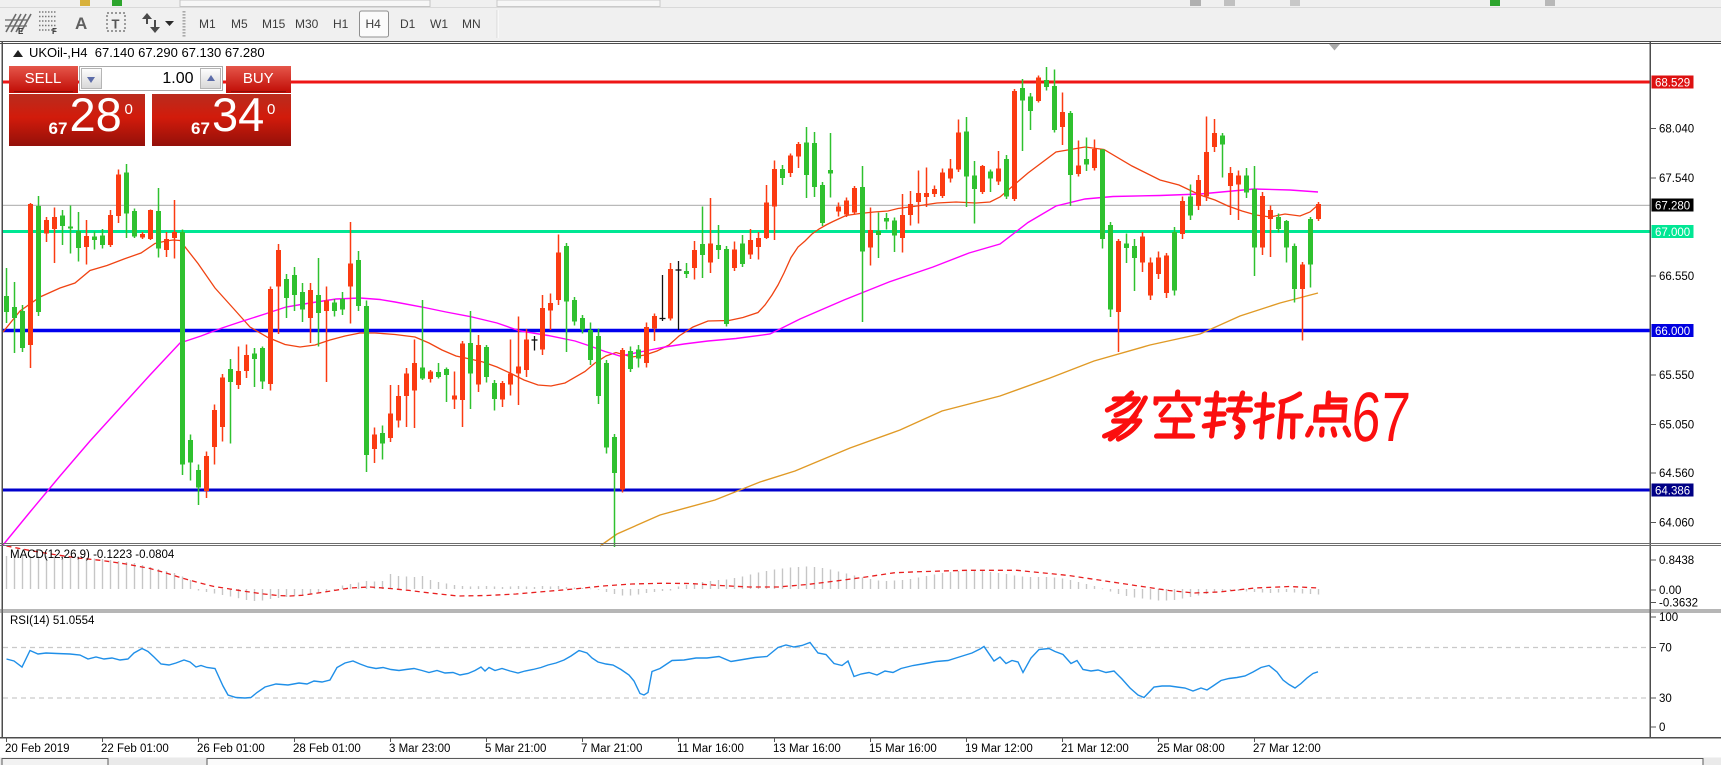  I want to click on svg-text: 66.550, so click(1676, 277).